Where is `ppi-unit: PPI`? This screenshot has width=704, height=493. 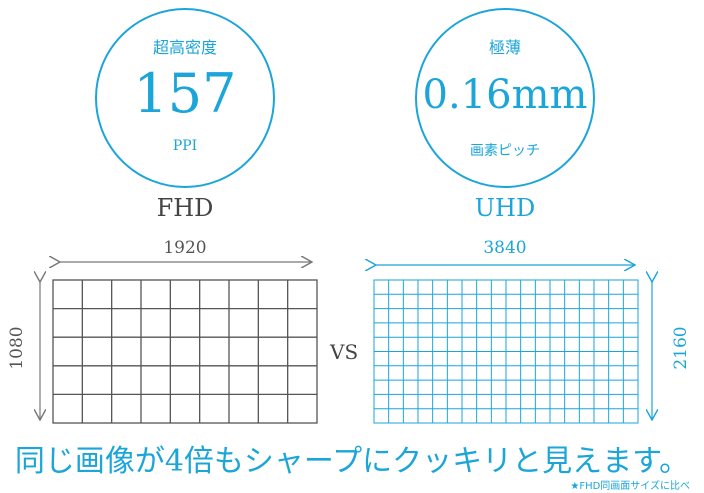 ppi-unit: PPI is located at coordinates (185, 146).